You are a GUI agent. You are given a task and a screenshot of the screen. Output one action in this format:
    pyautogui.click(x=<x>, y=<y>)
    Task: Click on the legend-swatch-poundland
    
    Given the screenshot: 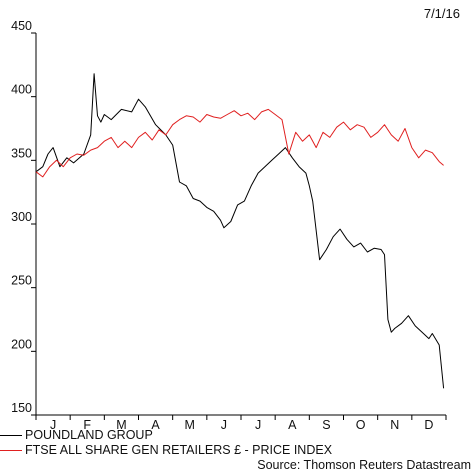 What is the action you would take?
    pyautogui.click(x=11, y=435)
    